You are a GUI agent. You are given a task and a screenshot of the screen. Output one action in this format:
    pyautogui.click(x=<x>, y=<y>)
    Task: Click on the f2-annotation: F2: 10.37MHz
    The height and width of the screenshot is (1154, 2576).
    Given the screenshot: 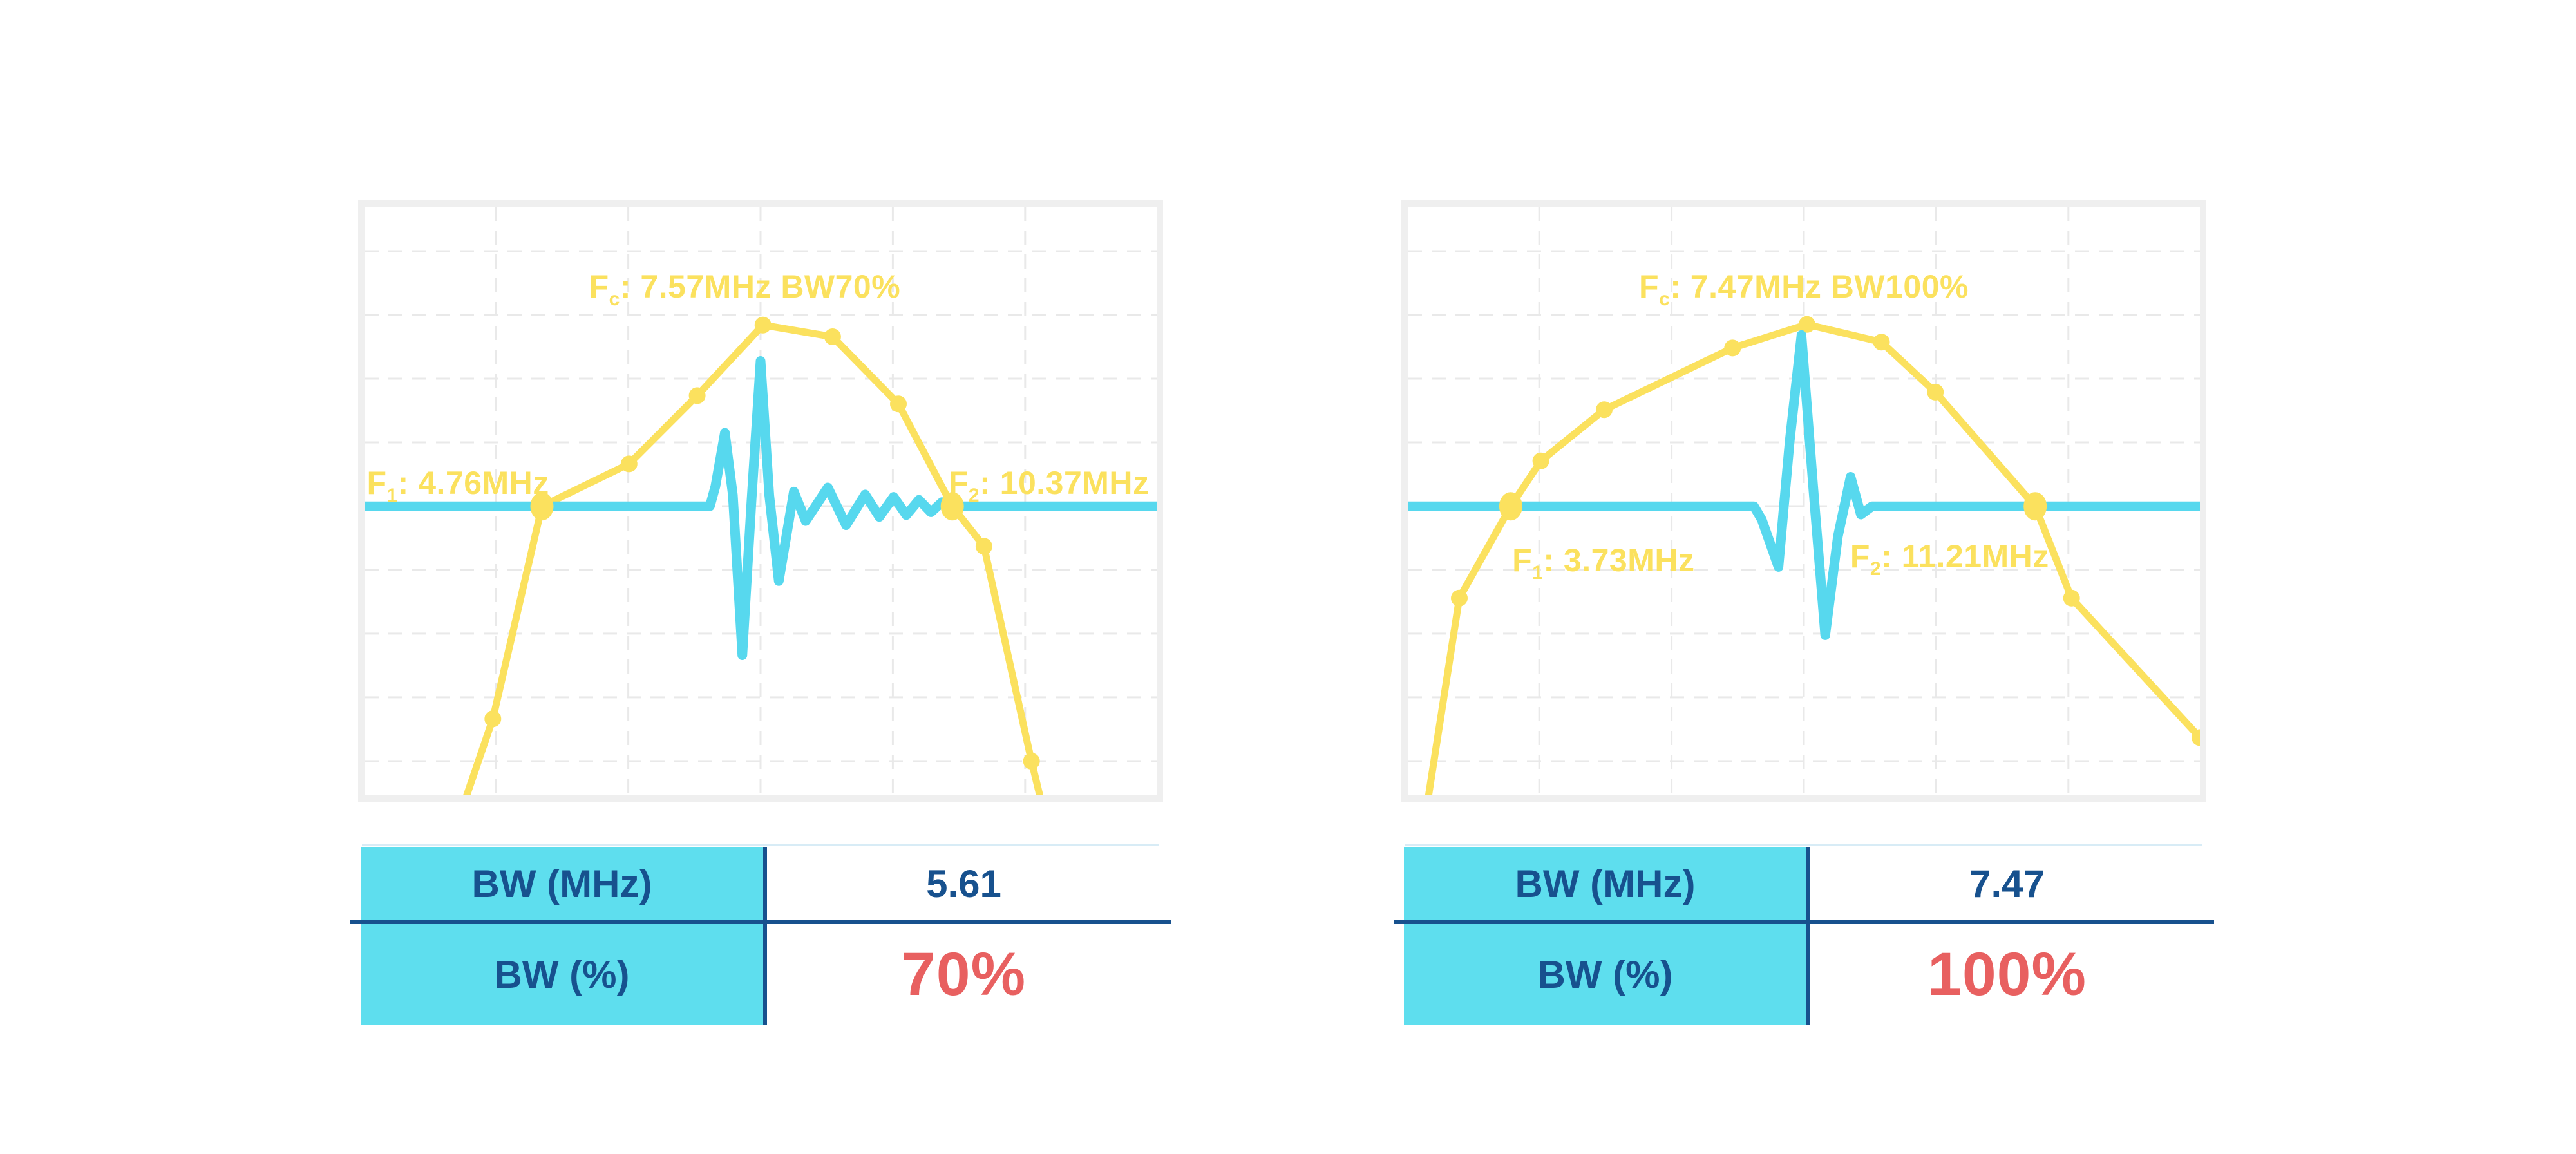 What is the action you would take?
    pyautogui.click(x=1049, y=485)
    